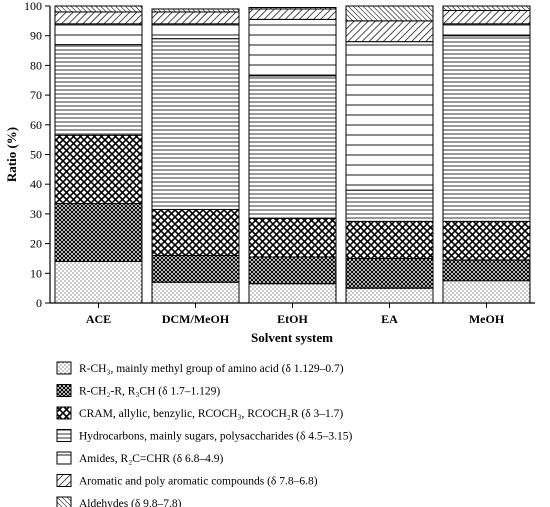 This screenshot has height=507, width=550. Describe the element at coordinates (149, 392) in the screenshot. I see `legend-label-1: R-CH₂-R, R₃CH (δ 1.7–1.129)` at that location.